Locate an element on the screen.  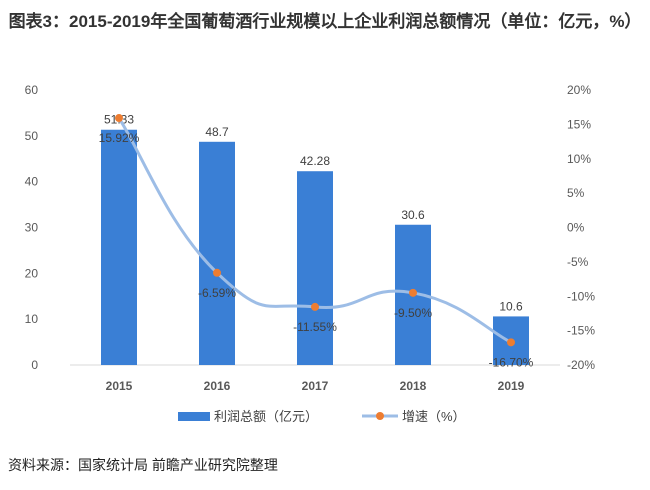
source-note: 资料来源：国家统计局 前瞻产业研究院整理 is located at coordinates (143, 465).